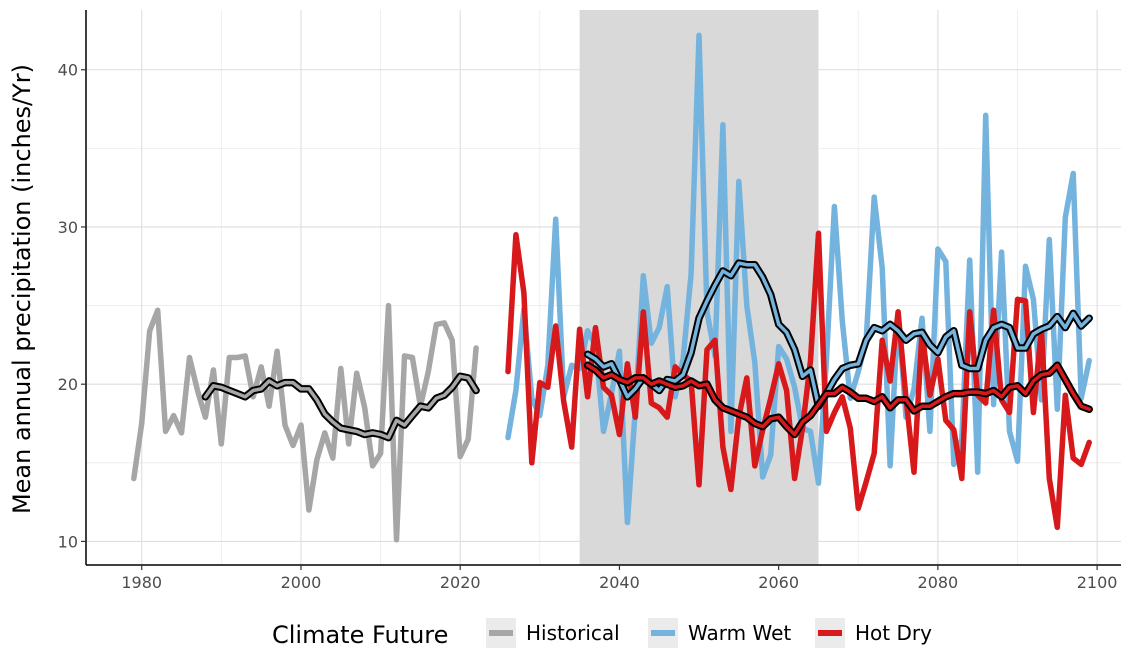 This screenshot has width=1121, height=648. Describe the element at coordinates (460, 582) in the screenshot. I see `x-tick-label: 2020` at that location.